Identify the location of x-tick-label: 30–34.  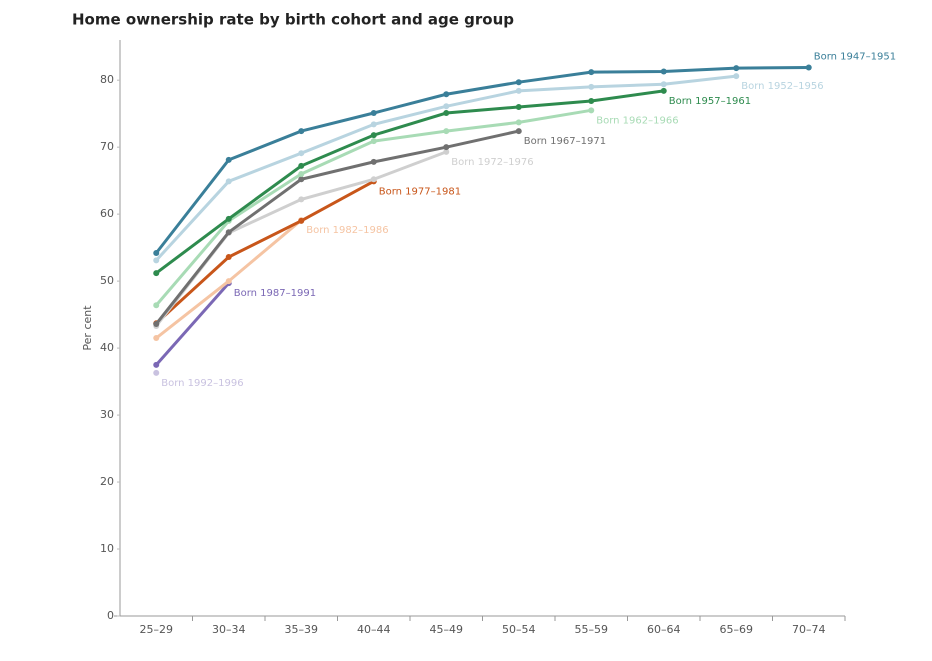
(229, 629).